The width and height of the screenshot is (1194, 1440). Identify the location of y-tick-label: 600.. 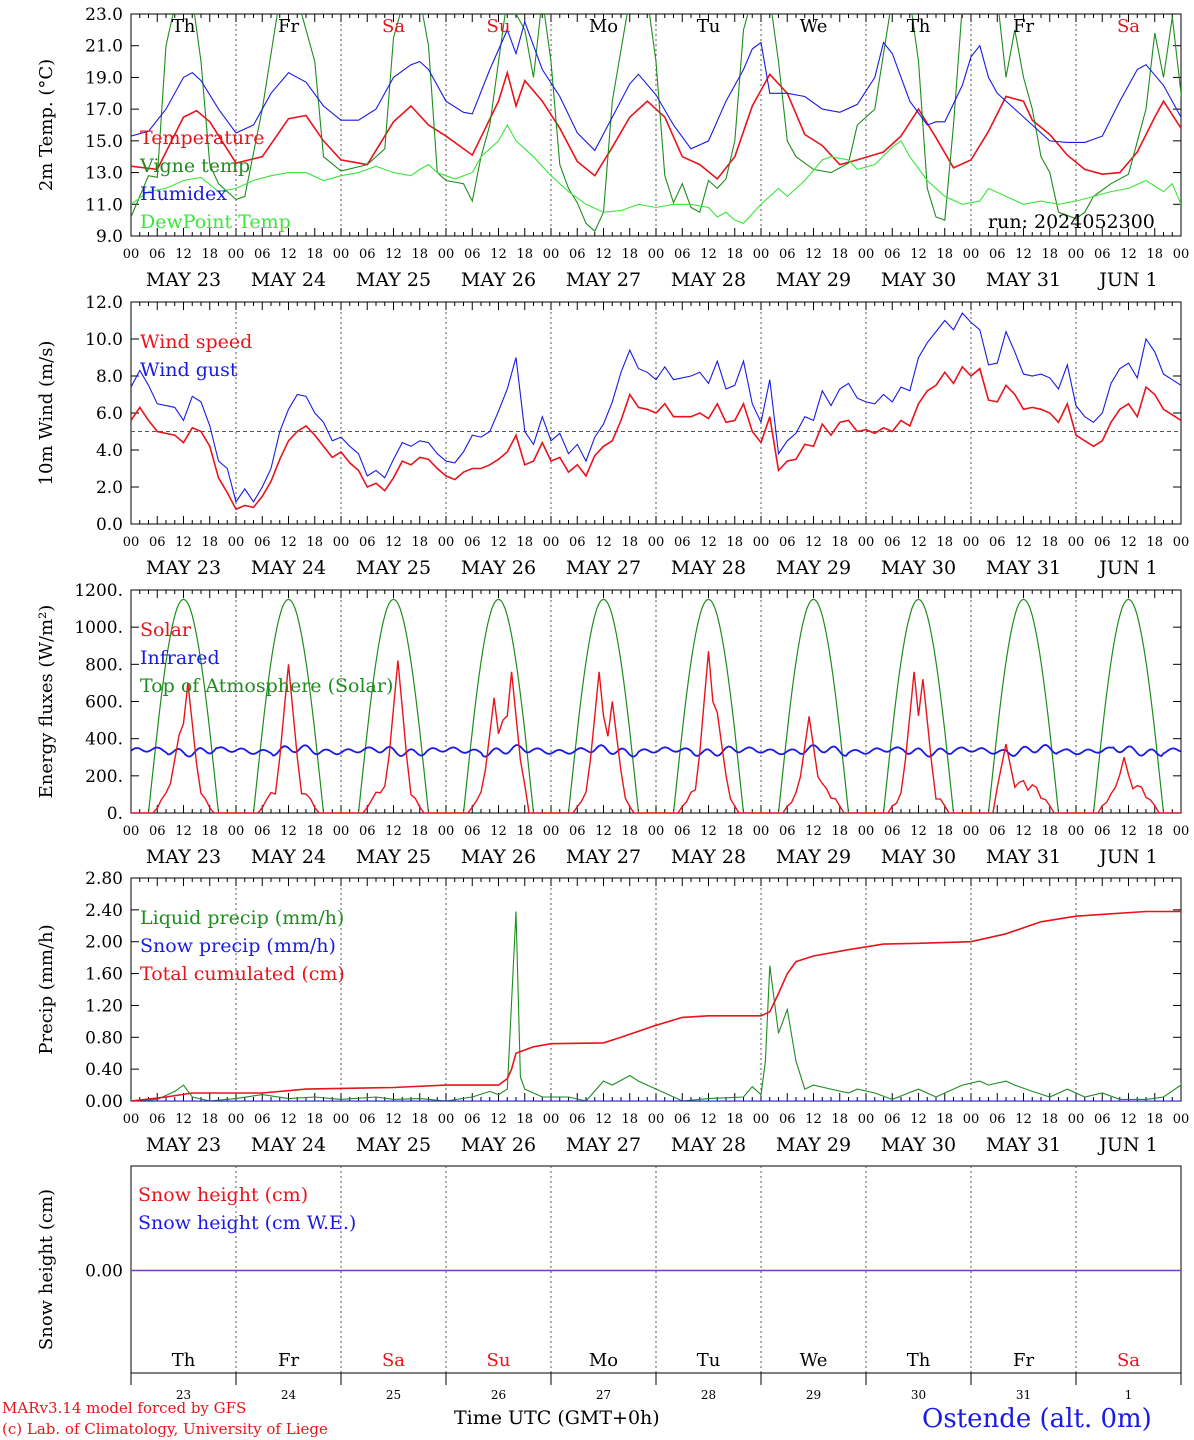
(104, 703).